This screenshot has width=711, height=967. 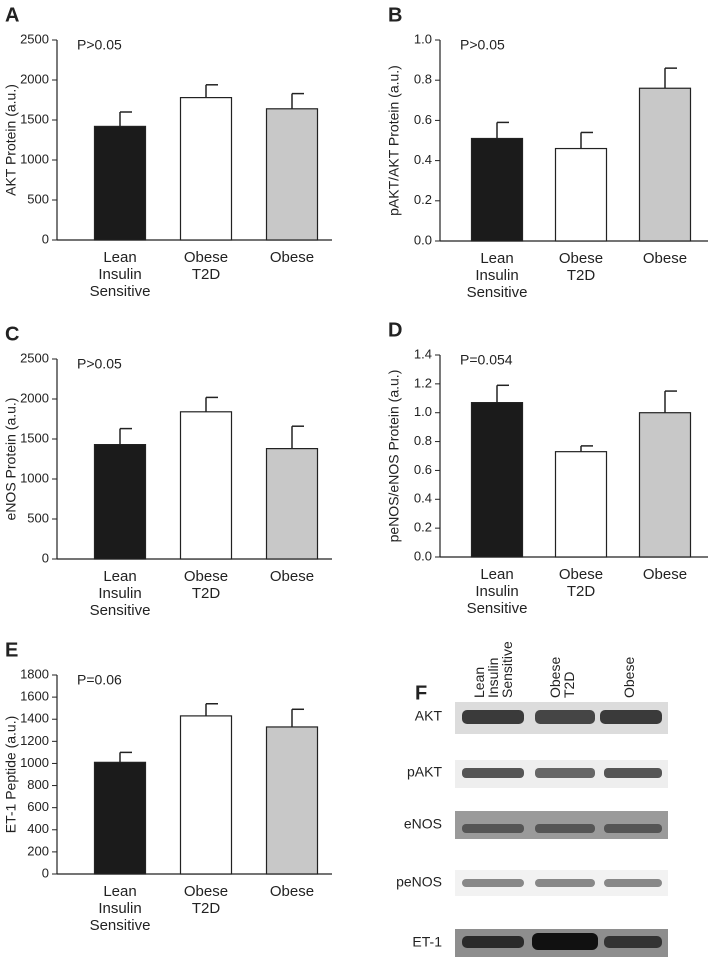 I want to click on y-axis-label: peNOS/eNOS Protein (a.u.), so click(x=394, y=456).